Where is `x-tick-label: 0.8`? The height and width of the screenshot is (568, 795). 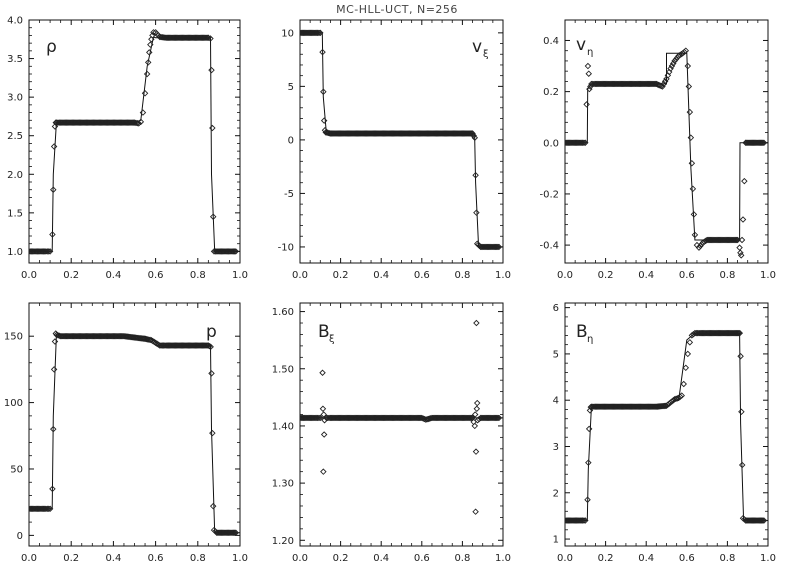
x-tick-label: 0.8 is located at coordinates (198, 275).